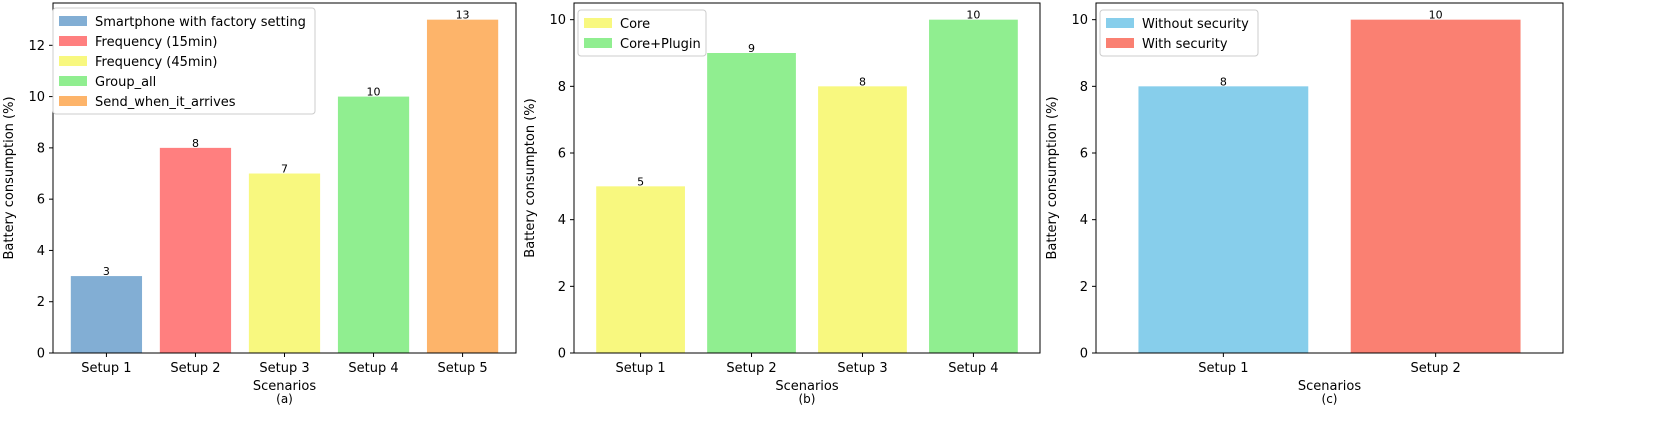 This screenshot has height=431, width=1659. What do you see at coordinates (284, 399) in the screenshot?
I see `panel-caption: (a)` at bounding box center [284, 399].